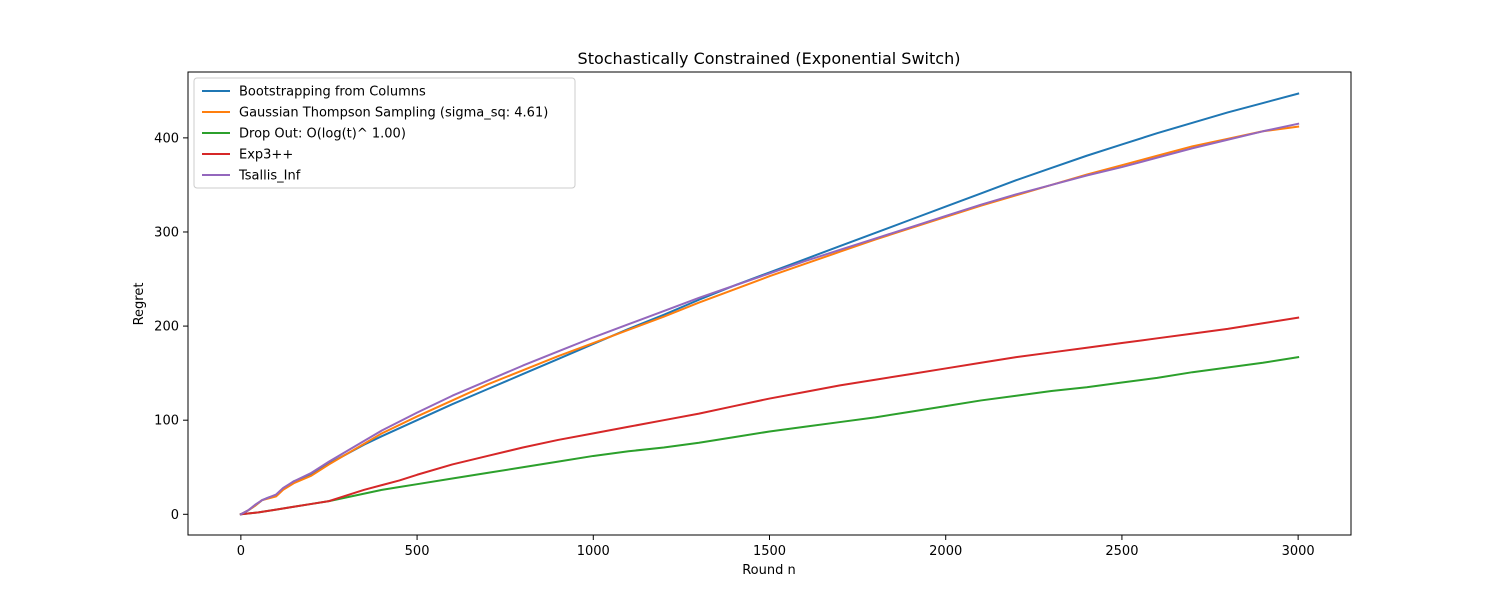 The height and width of the screenshot is (600, 1500). I want to click on legend-label: Bootstrapping from Columns, so click(332, 92).